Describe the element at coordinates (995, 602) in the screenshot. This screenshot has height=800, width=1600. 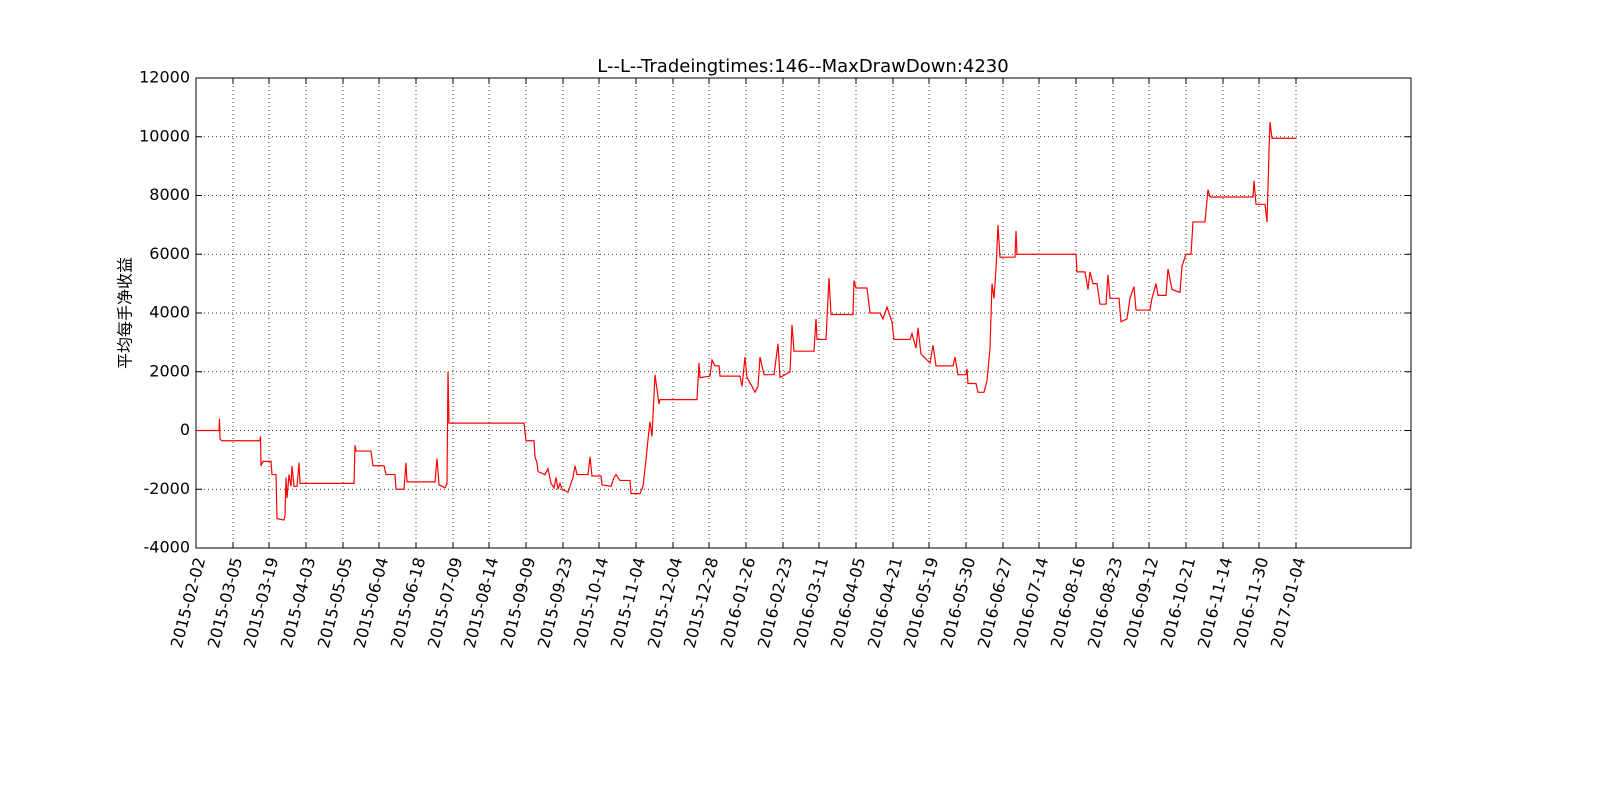
I see `x-tick-label: 2016-06-27` at that location.